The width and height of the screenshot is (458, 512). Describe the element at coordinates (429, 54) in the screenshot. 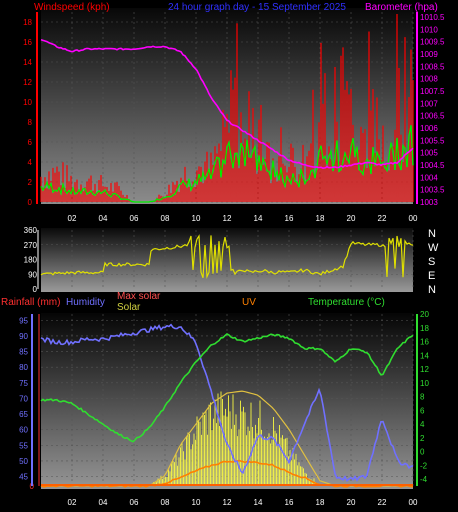

I see `barometer-tick-label: 1009` at that location.